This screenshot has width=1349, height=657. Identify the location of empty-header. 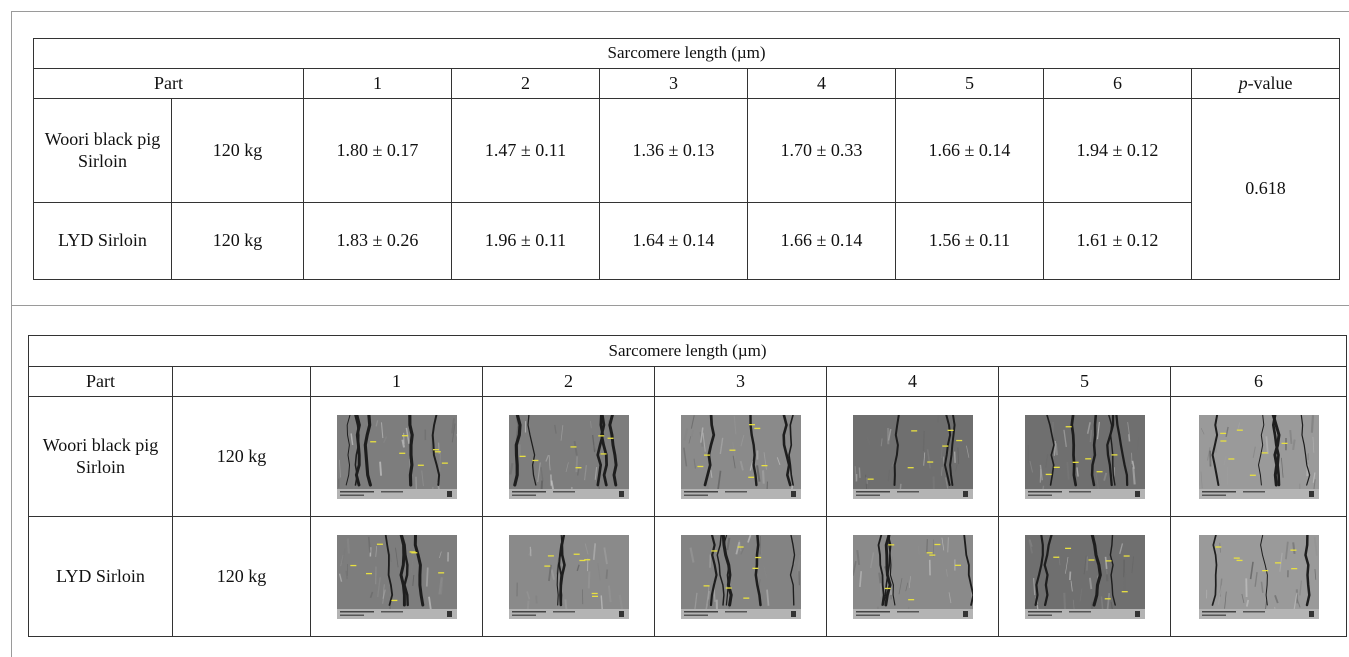
(242, 382).